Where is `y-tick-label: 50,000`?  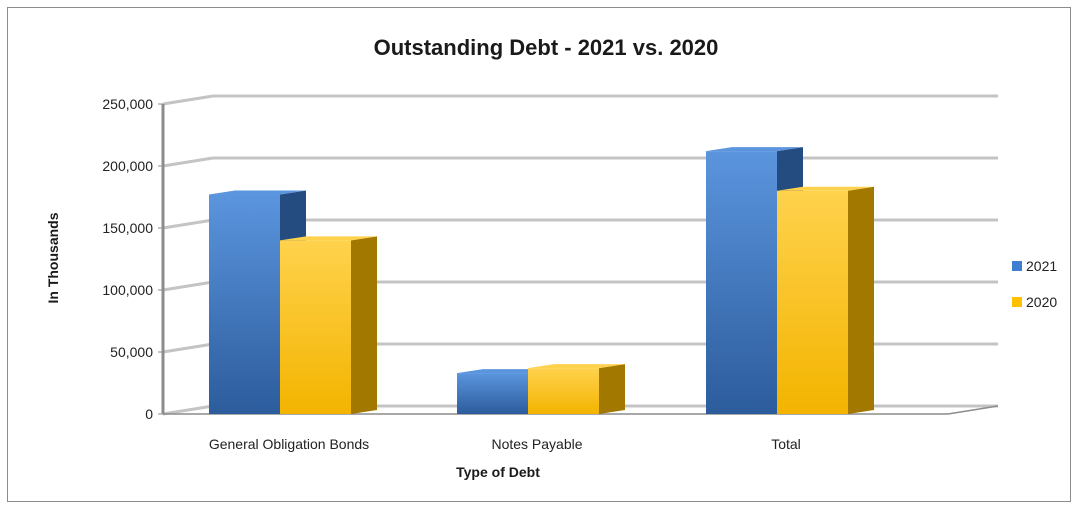 y-tick-label: 50,000 is located at coordinates (131, 352).